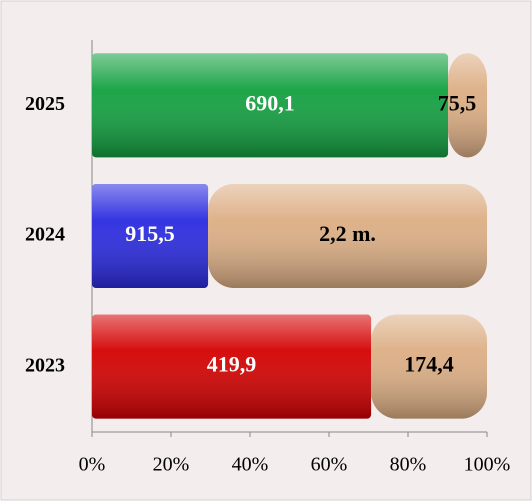 The width and height of the screenshot is (532, 501). I want to click on value-label: 690,1, so click(270, 102).